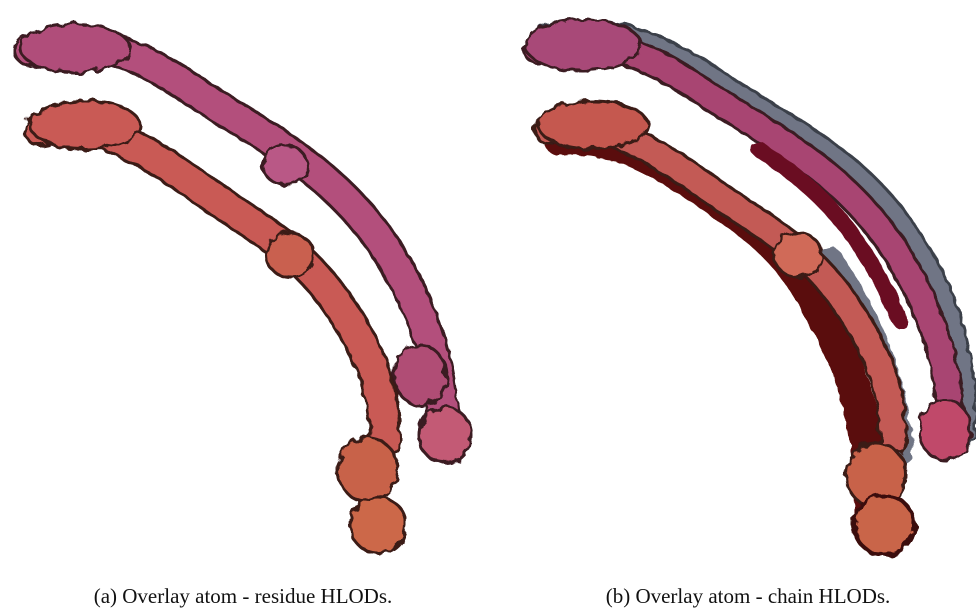 The height and width of the screenshot is (616, 976). Describe the element at coordinates (748, 596) in the screenshot. I see `caption: (b) Overlay atom - chain HLODs.` at that location.